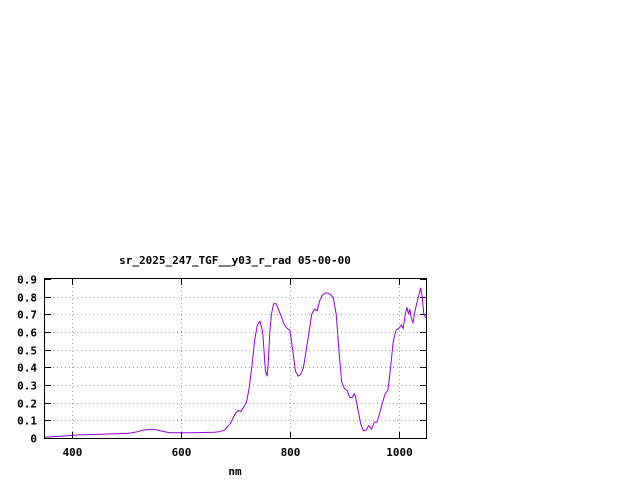  Describe the element at coordinates (73, 452) in the screenshot. I see `x-tick-label: 400` at that location.